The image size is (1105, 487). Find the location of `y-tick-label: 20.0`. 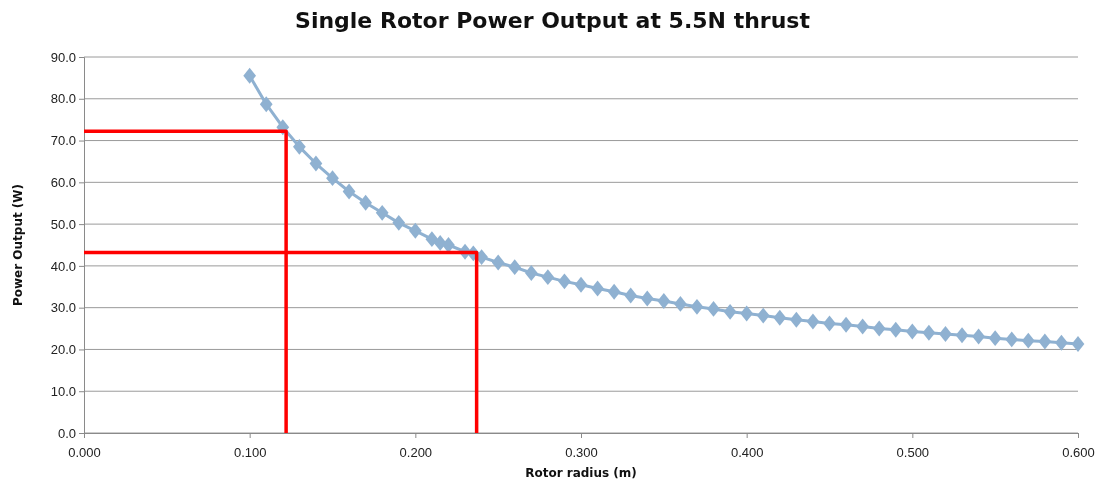

y-tick-label: 20.0 is located at coordinates (63, 350).